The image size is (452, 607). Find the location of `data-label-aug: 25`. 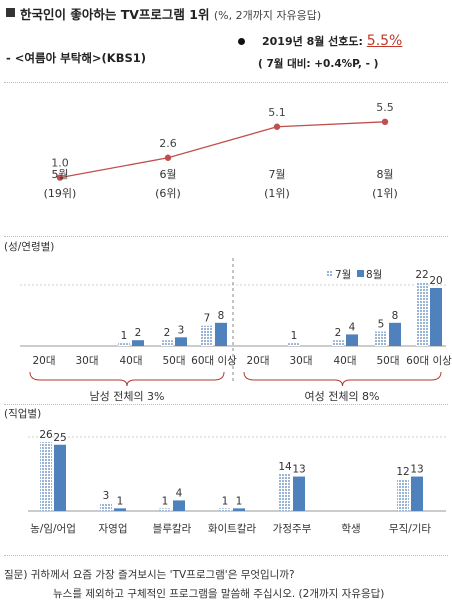

data-label-aug: 25 is located at coordinates (59, 438).